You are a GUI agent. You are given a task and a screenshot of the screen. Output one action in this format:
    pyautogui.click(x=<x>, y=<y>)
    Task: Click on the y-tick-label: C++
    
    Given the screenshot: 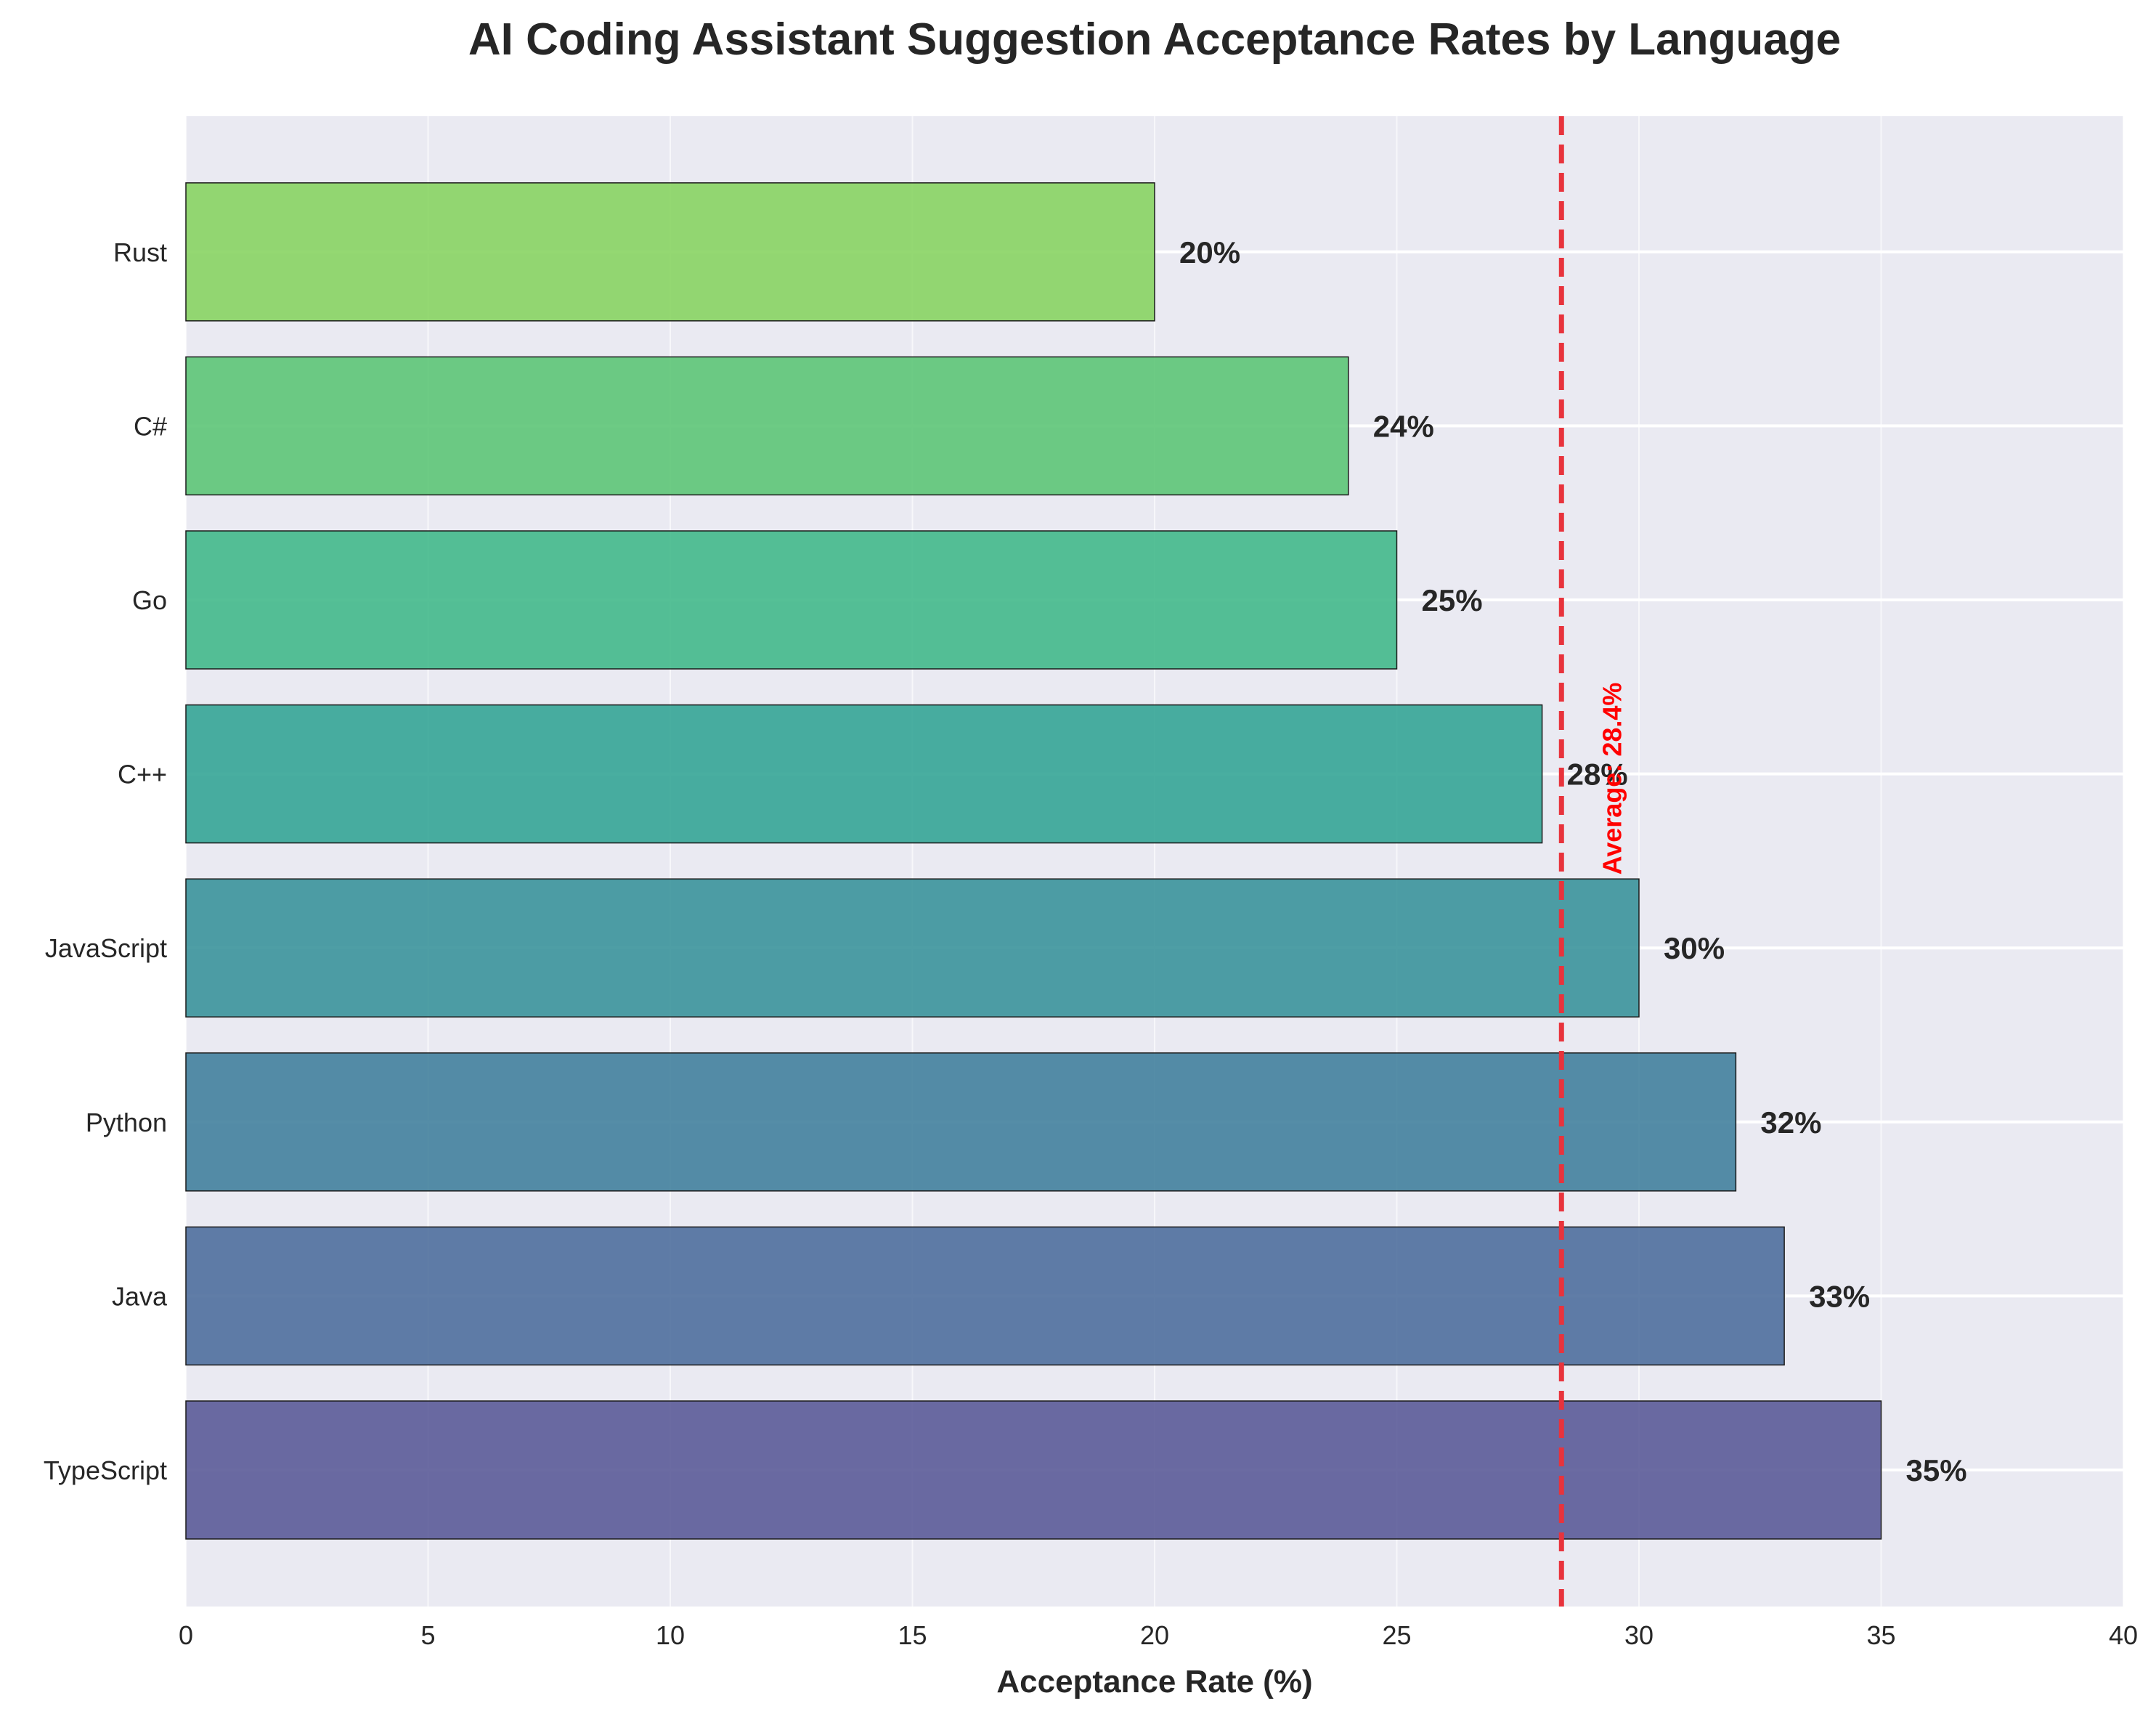 What is the action you would take?
    pyautogui.click(x=142, y=774)
    